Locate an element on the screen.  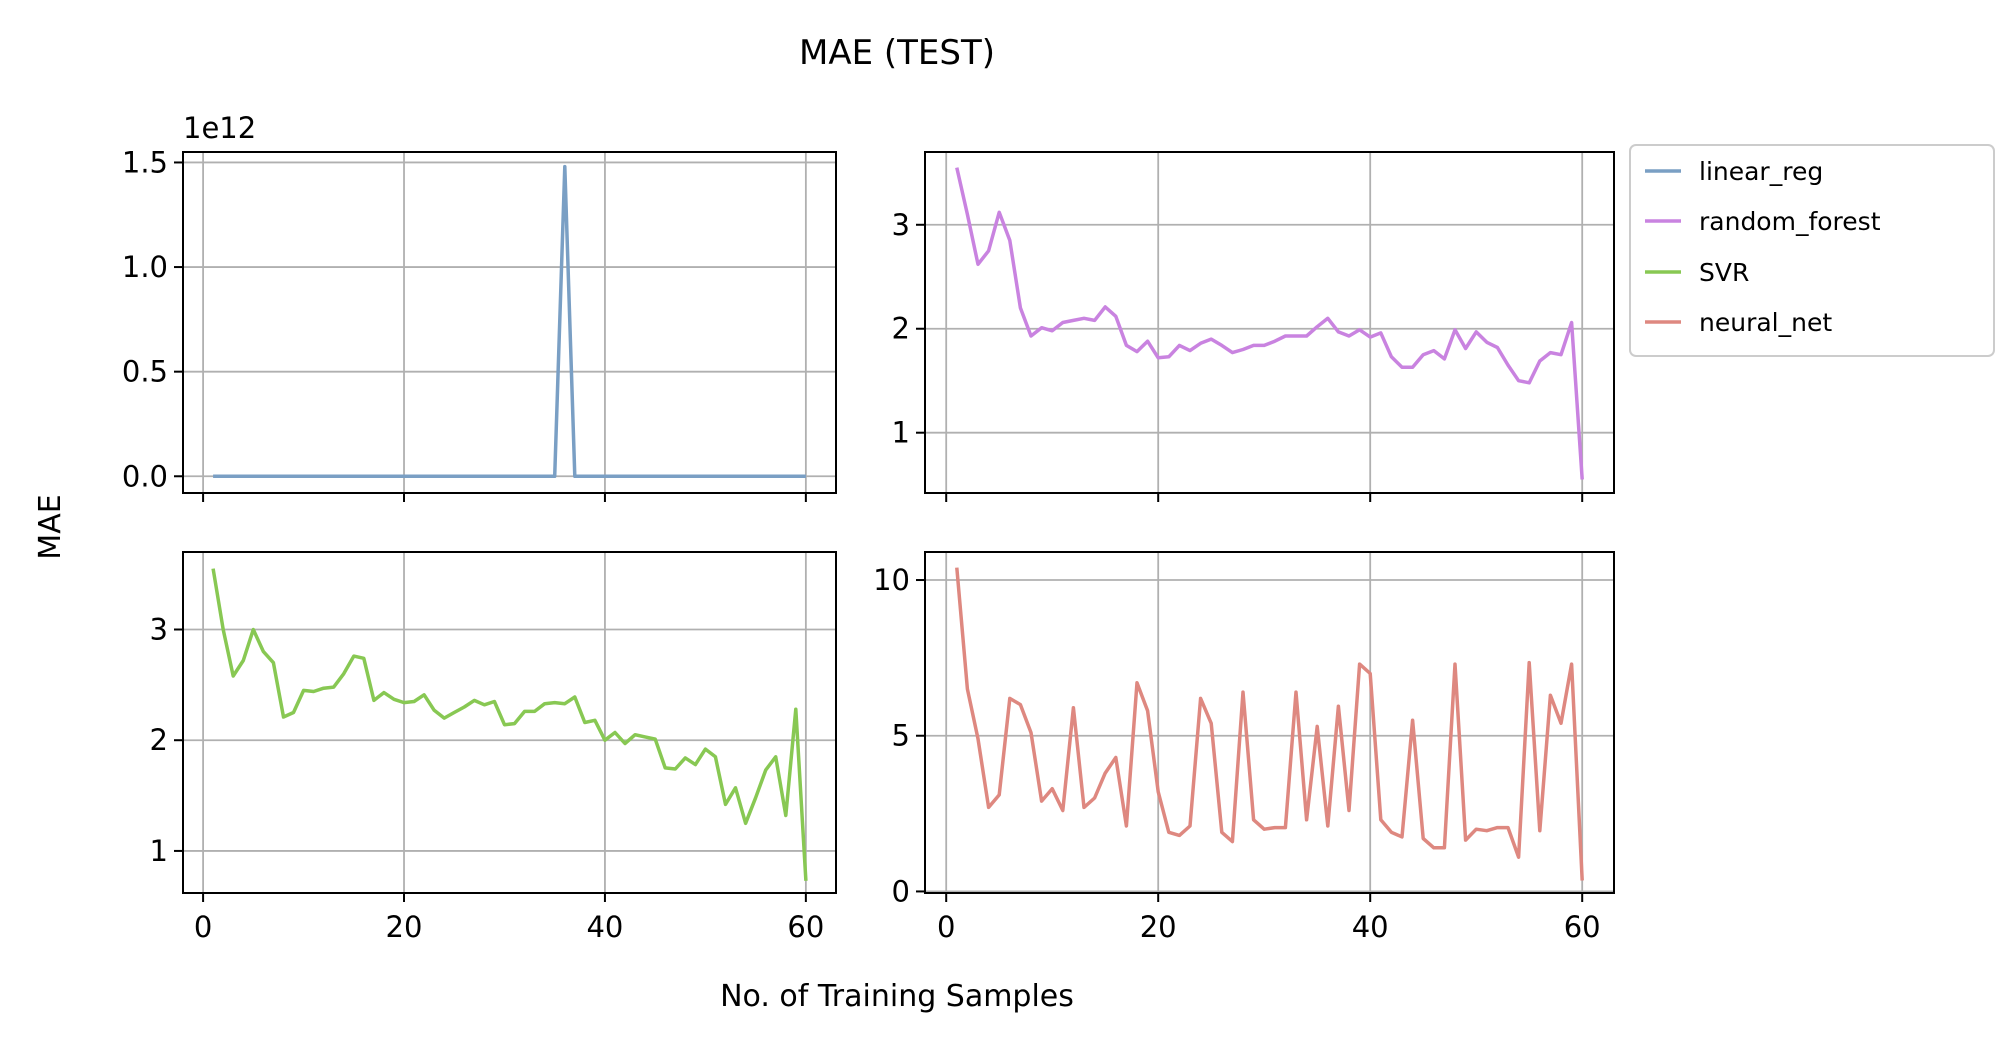
legend-label-linear-reg: linear_reg is located at coordinates (1761, 171).